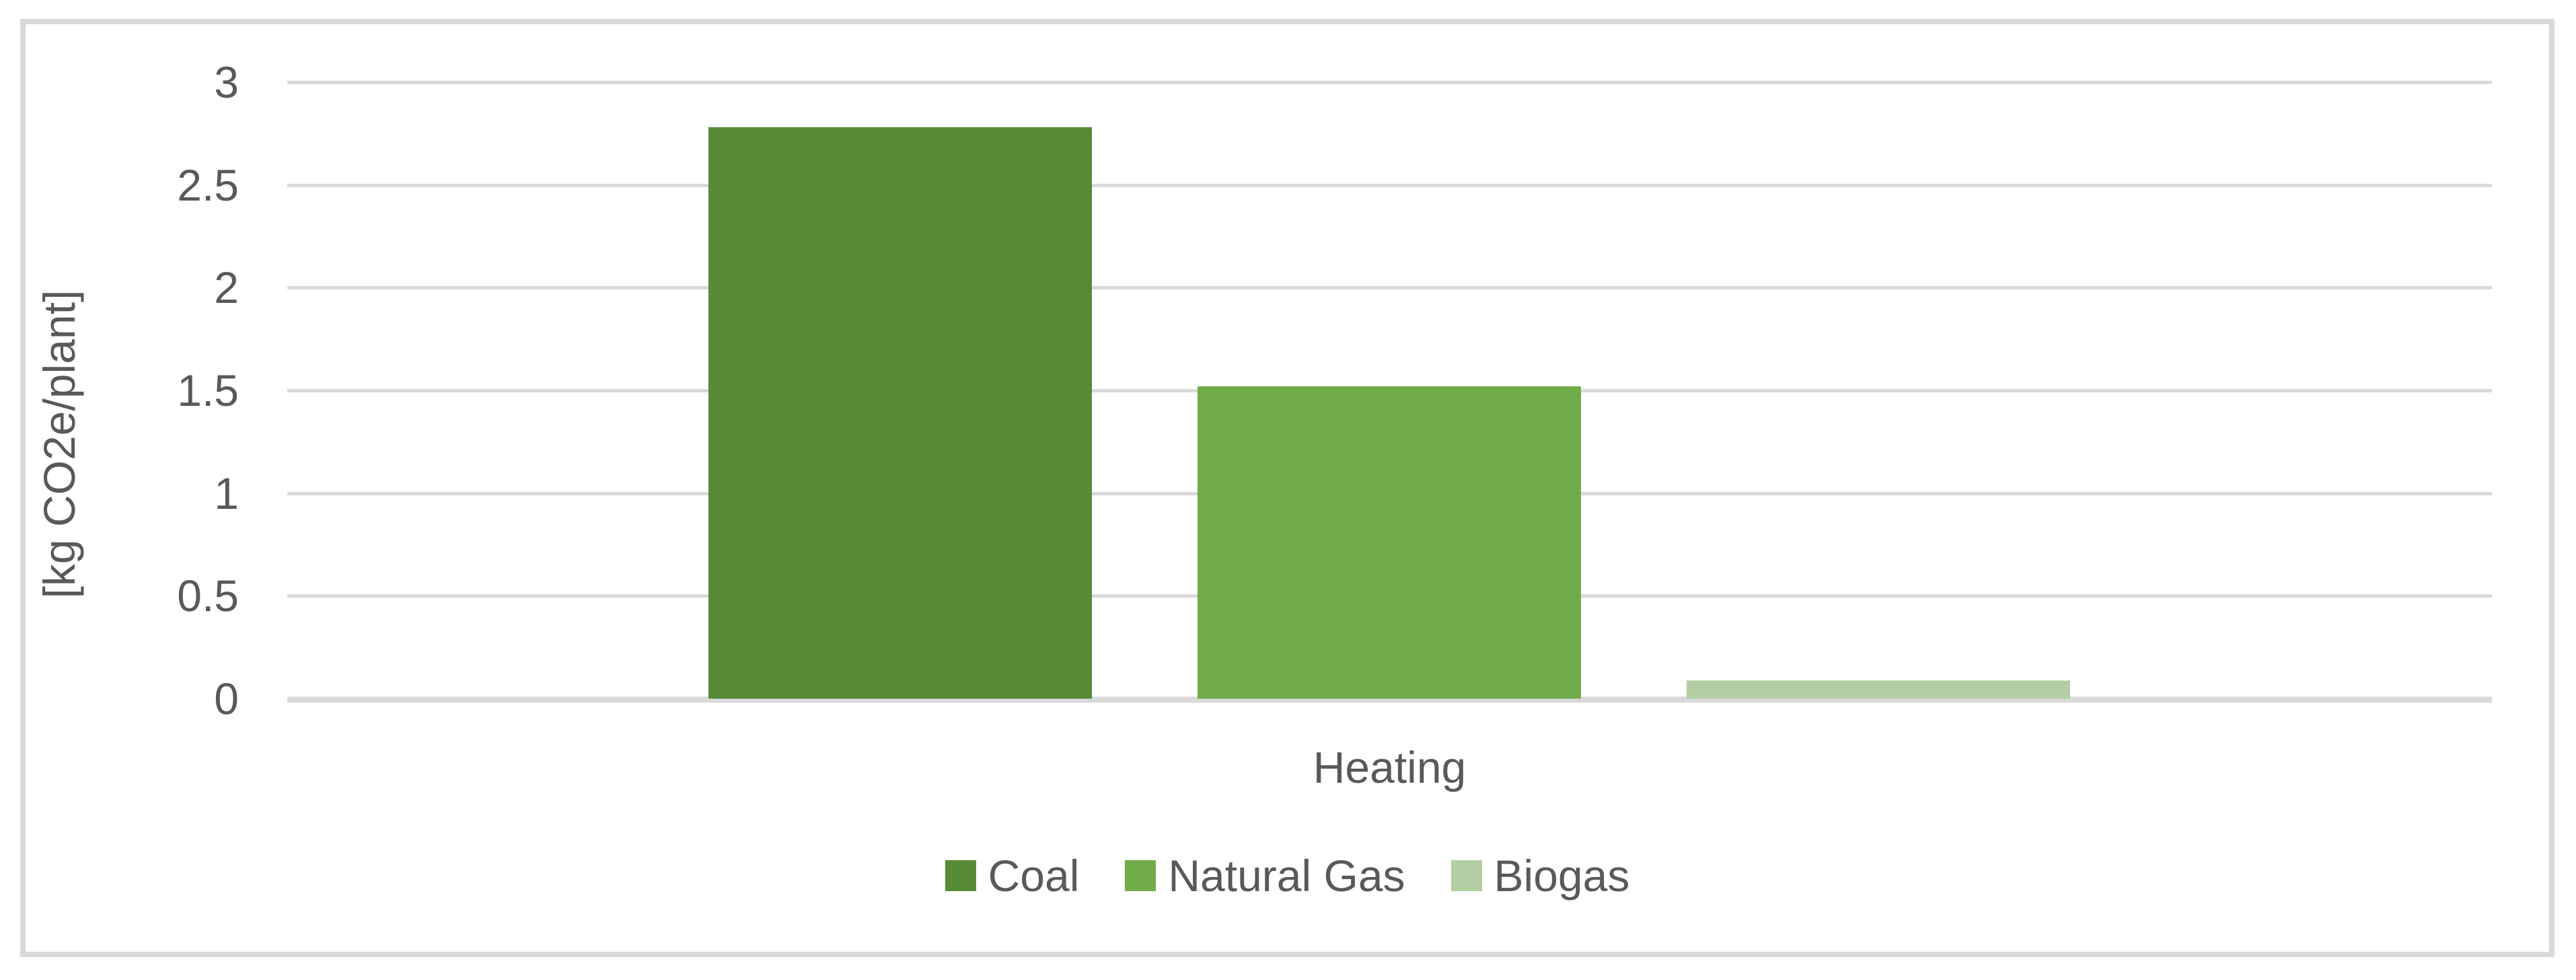  What do you see at coordinates (1034, 876) in the screenshot?
I see `legend-label: Coal` at bounding box center [1034, 876].